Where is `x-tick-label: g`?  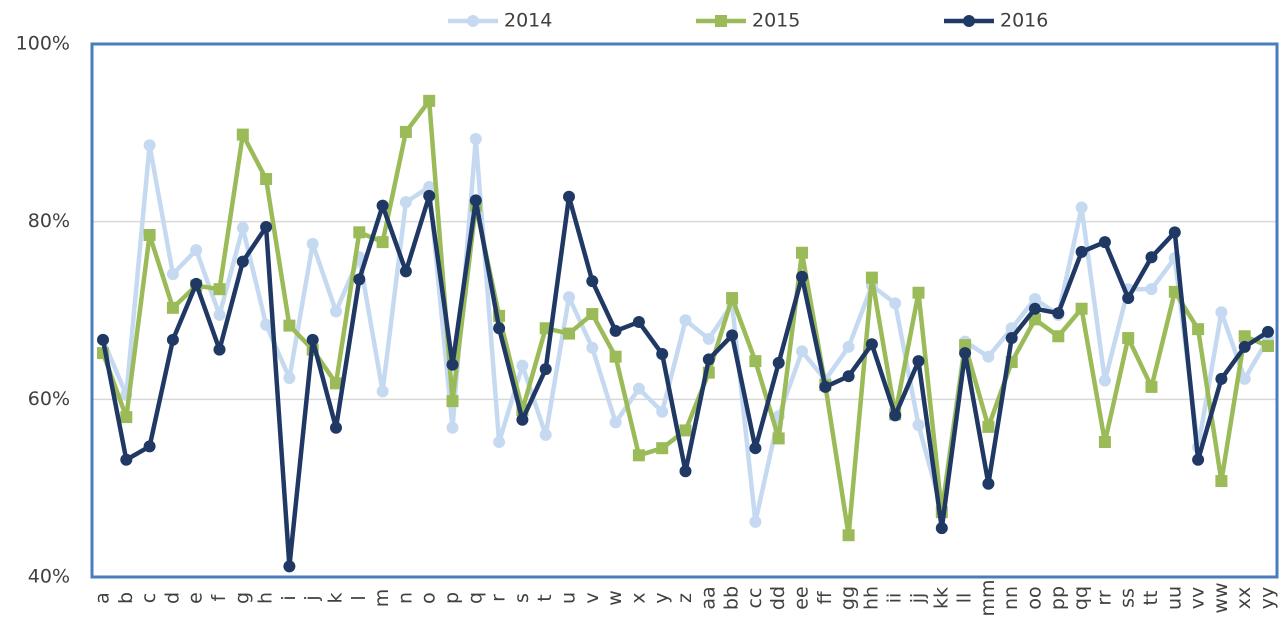 x-tick-label: g is located at coordinates (242, 598).